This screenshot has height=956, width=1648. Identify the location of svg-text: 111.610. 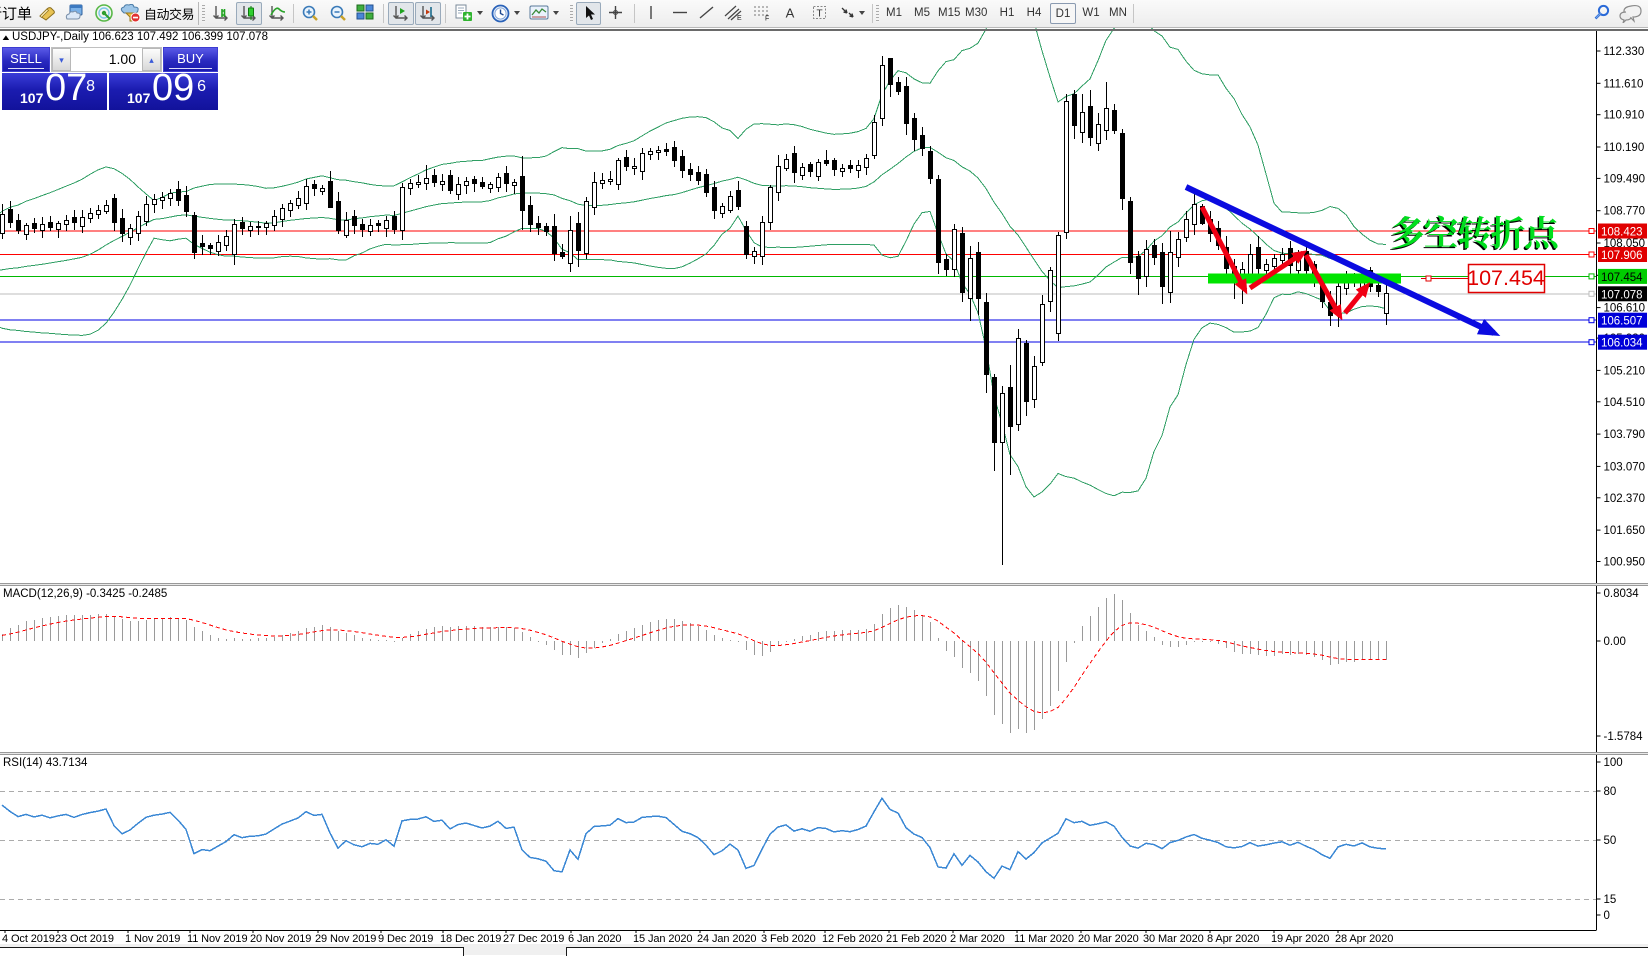
(1624, 84).